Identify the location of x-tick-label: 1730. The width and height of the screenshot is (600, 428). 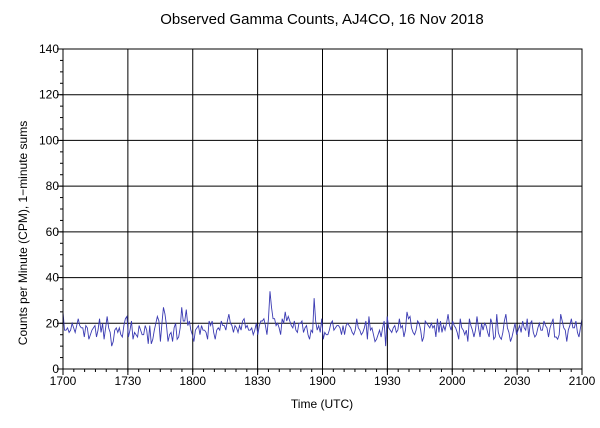
(128, 381).